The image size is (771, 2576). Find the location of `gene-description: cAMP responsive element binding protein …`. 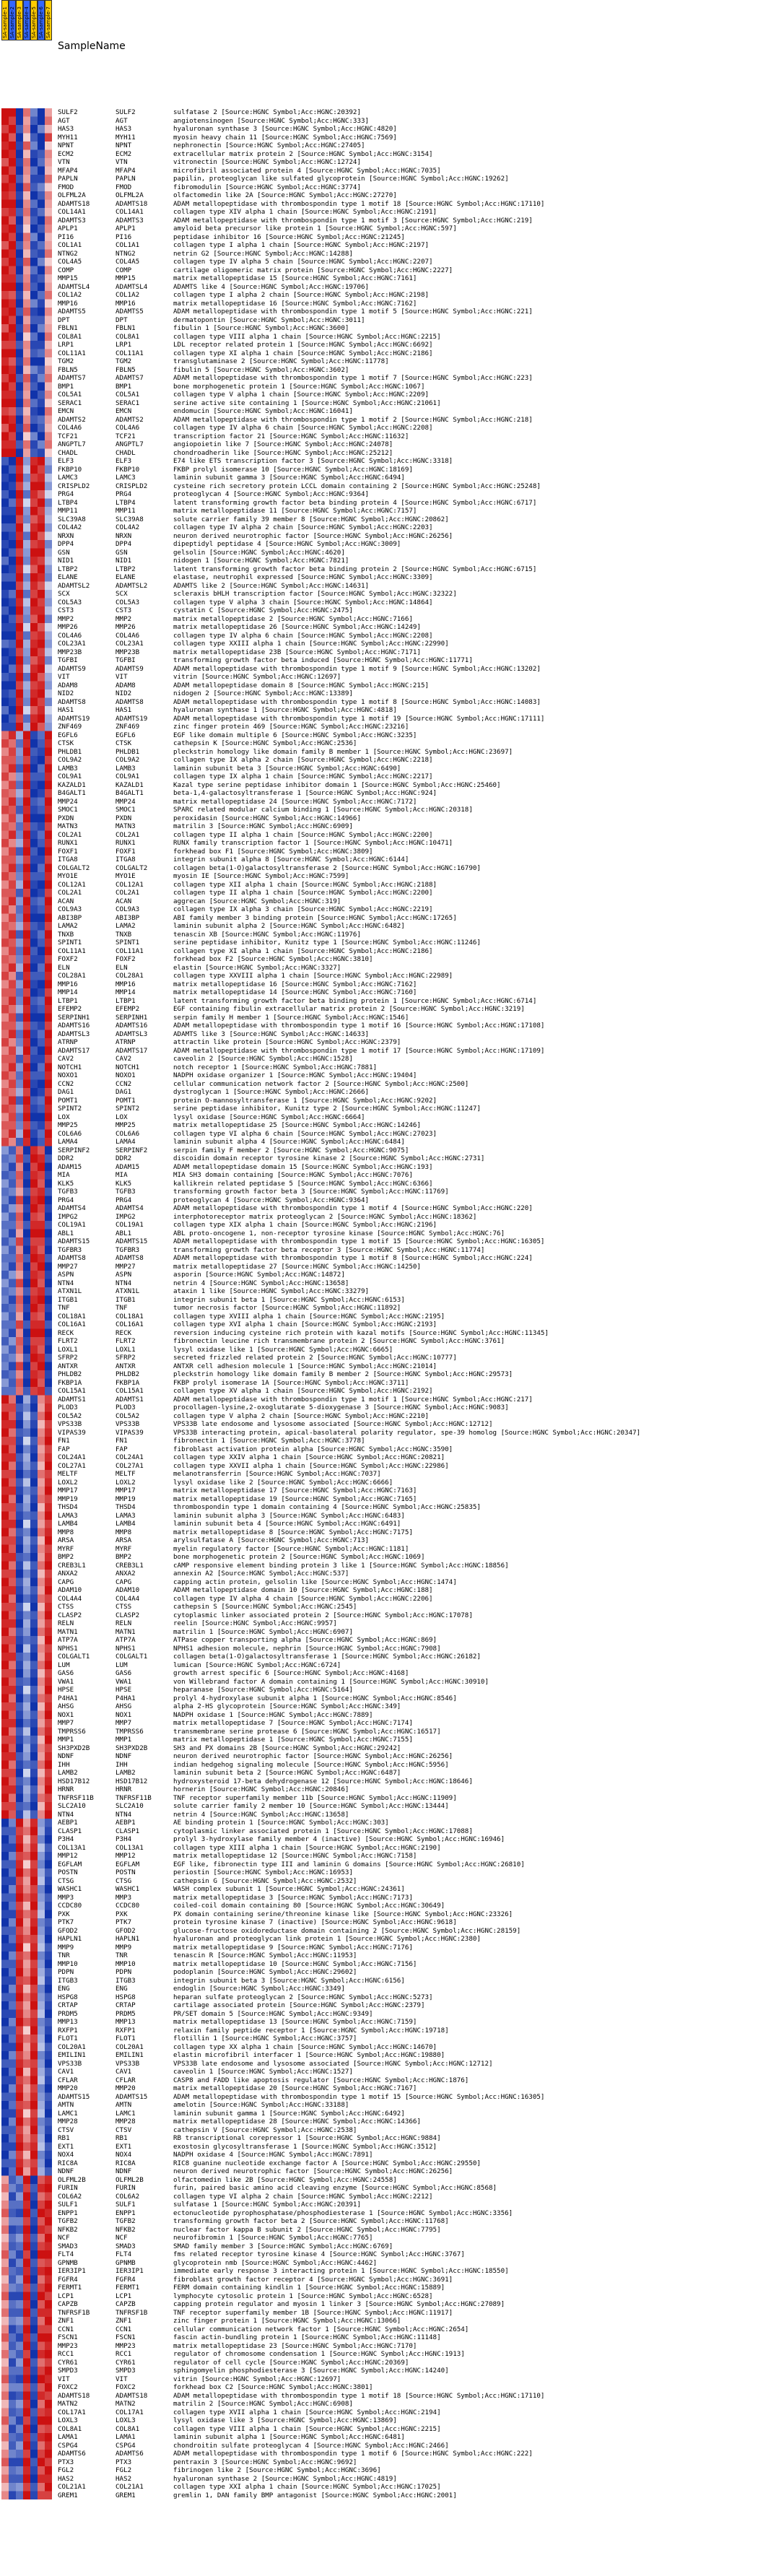

gene-description: cAMP responsive element binding protein … is located at coordinates (341, 1565).